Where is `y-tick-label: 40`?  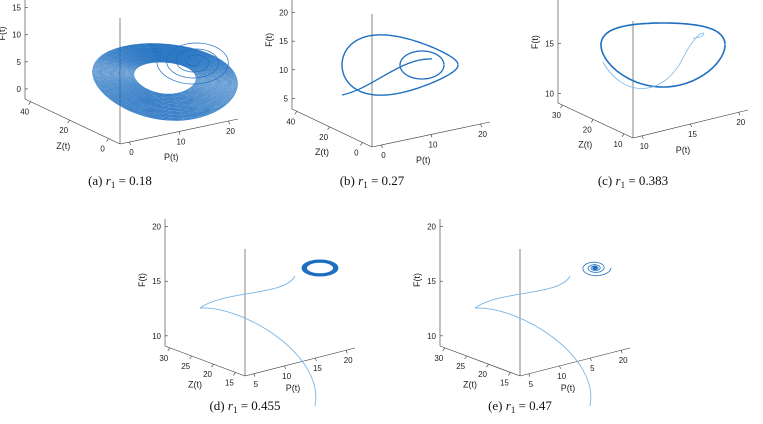 y-tick-label: 40 is located at coordinates (24, 112).